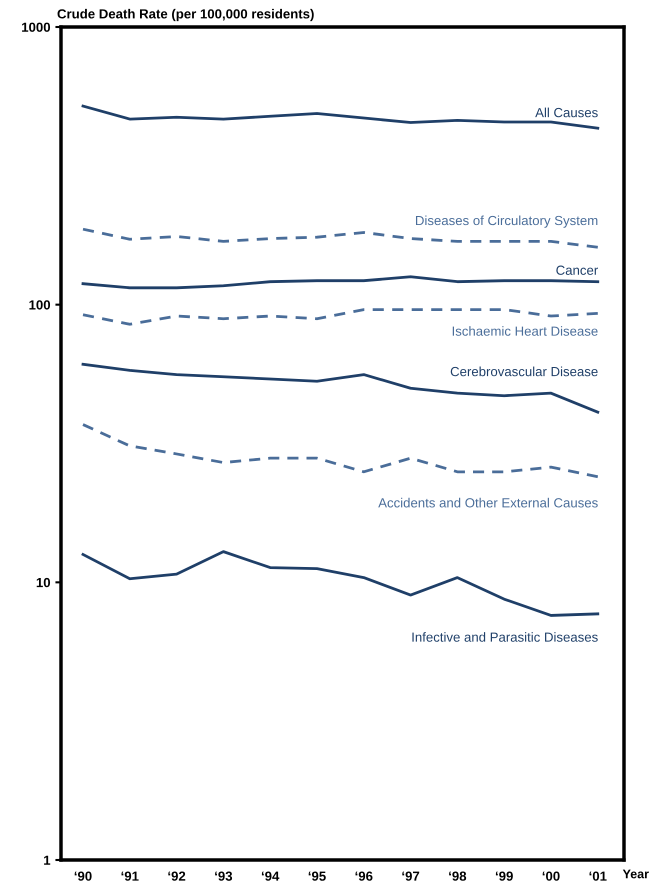 The height and width of the screenshot is (888, 651). Describe the element at coordinates (457, 876) in the screenshot. I see `x-tick-label: ‘98` at that location.